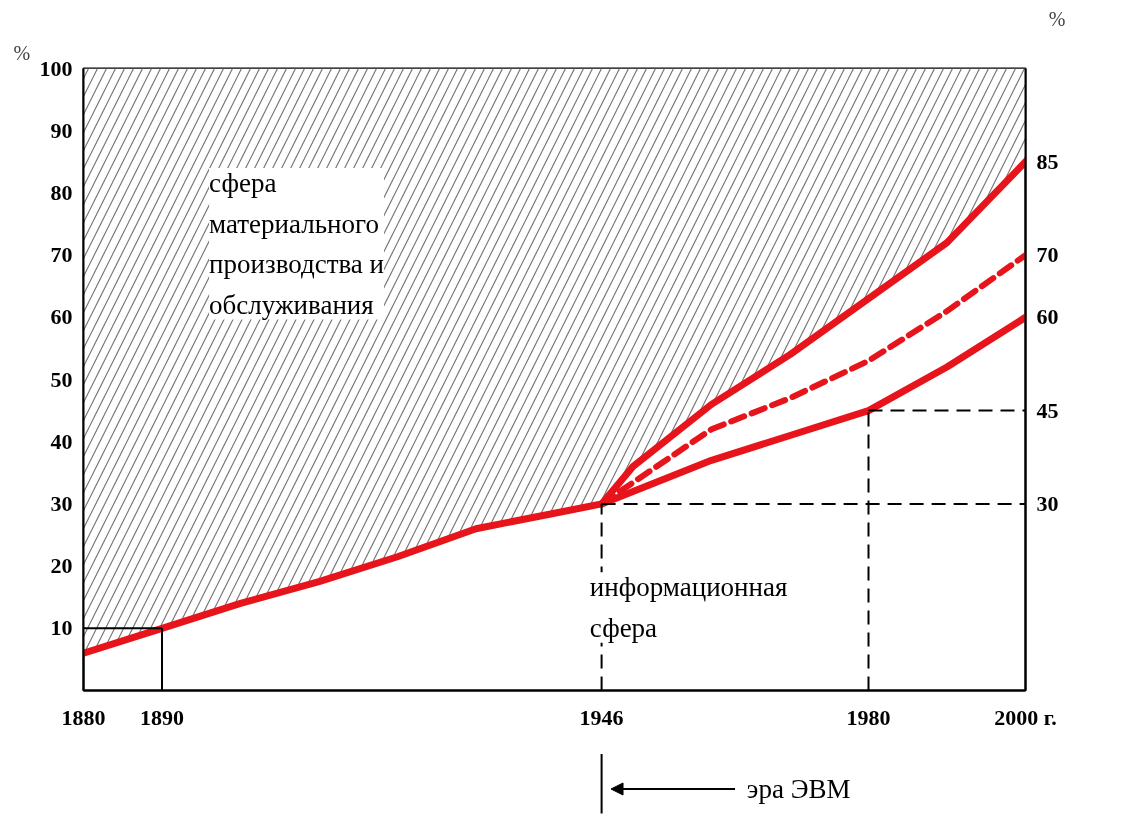  What do you see at coordinates (83, 717) in the screenshot?
I see `x-tick-label: 1880` at bounding box center [83, 717].